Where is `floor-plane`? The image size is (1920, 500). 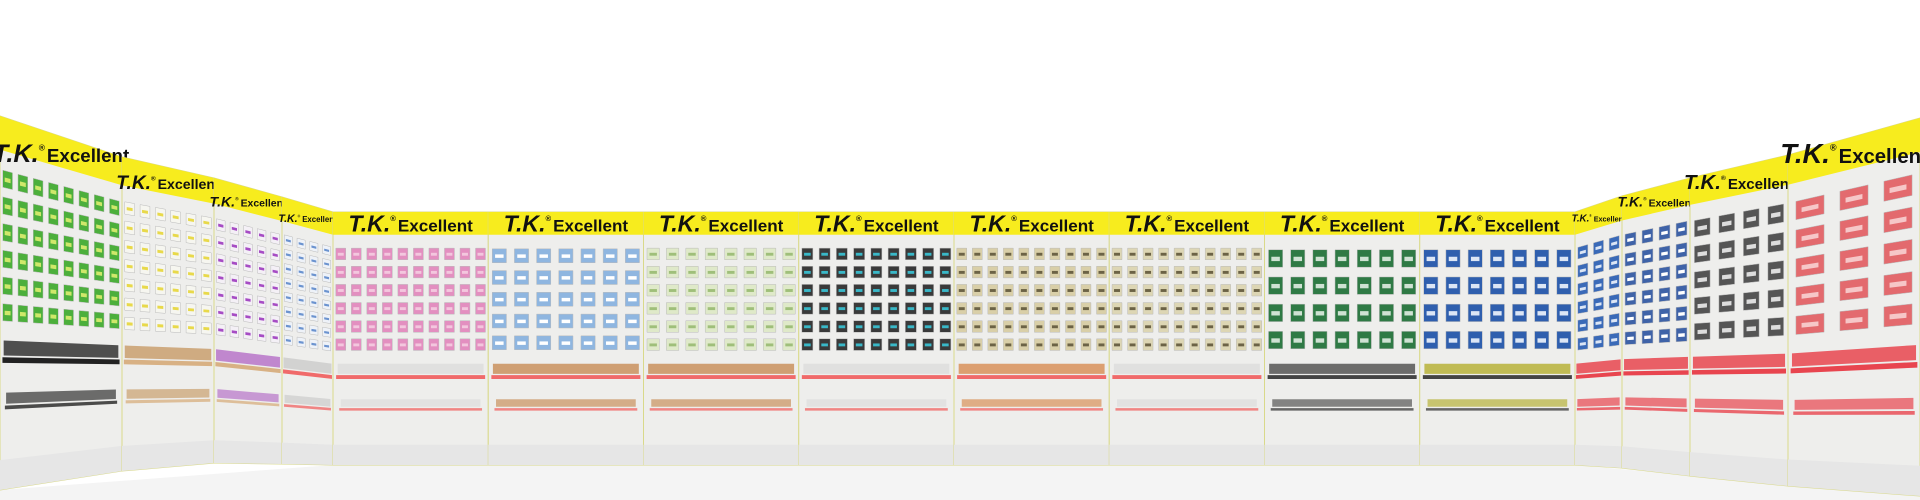
floor-plane is located at coordinates (960, 482).